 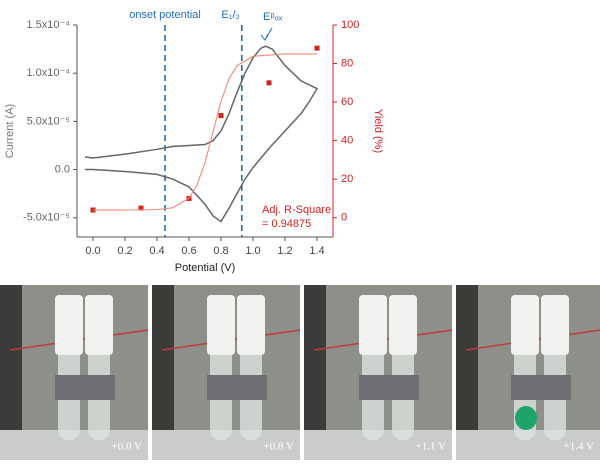 What do you see at coordinates (316, 251) in the screenshot?
I see `x-tick-label: 1.4` at bounding box center [316, 251].